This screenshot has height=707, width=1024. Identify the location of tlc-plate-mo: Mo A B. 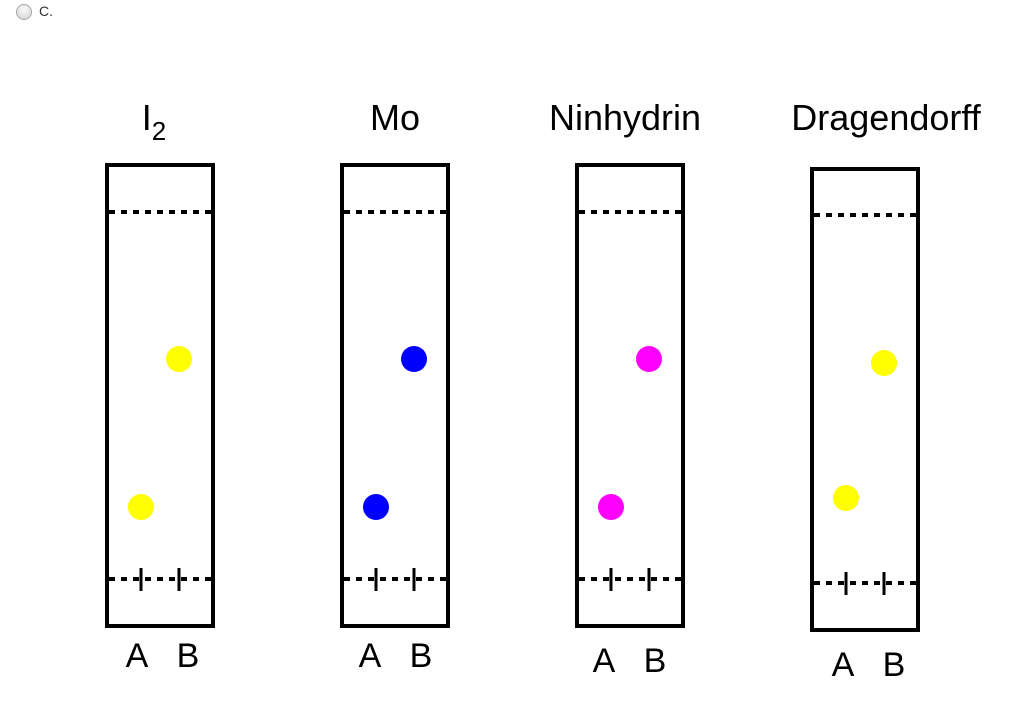
(395, 386).